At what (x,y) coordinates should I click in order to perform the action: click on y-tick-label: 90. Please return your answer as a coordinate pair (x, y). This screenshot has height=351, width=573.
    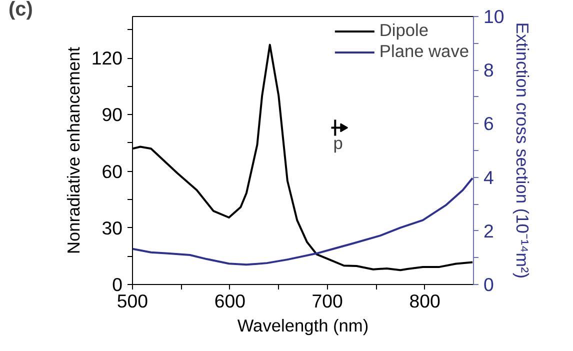
    Looking at the image, I should click on (112, 115).